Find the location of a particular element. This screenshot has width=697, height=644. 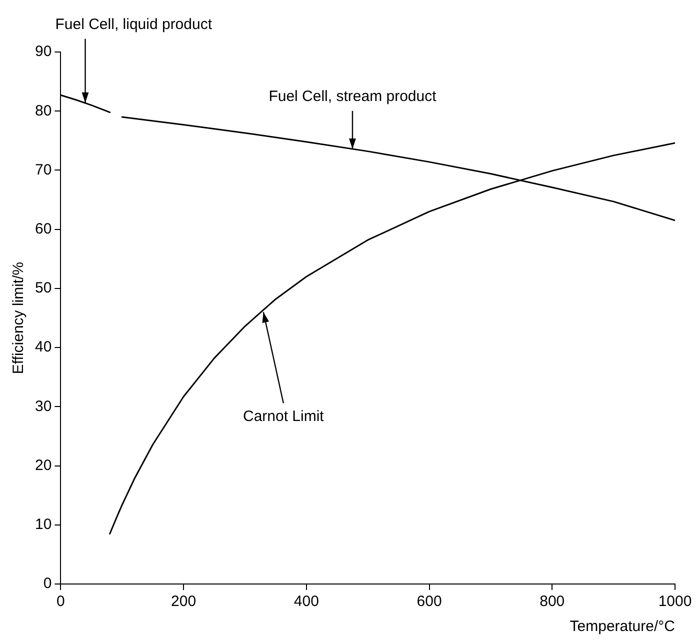

y-tick-label: 60 is located at coordinates (43, 229).